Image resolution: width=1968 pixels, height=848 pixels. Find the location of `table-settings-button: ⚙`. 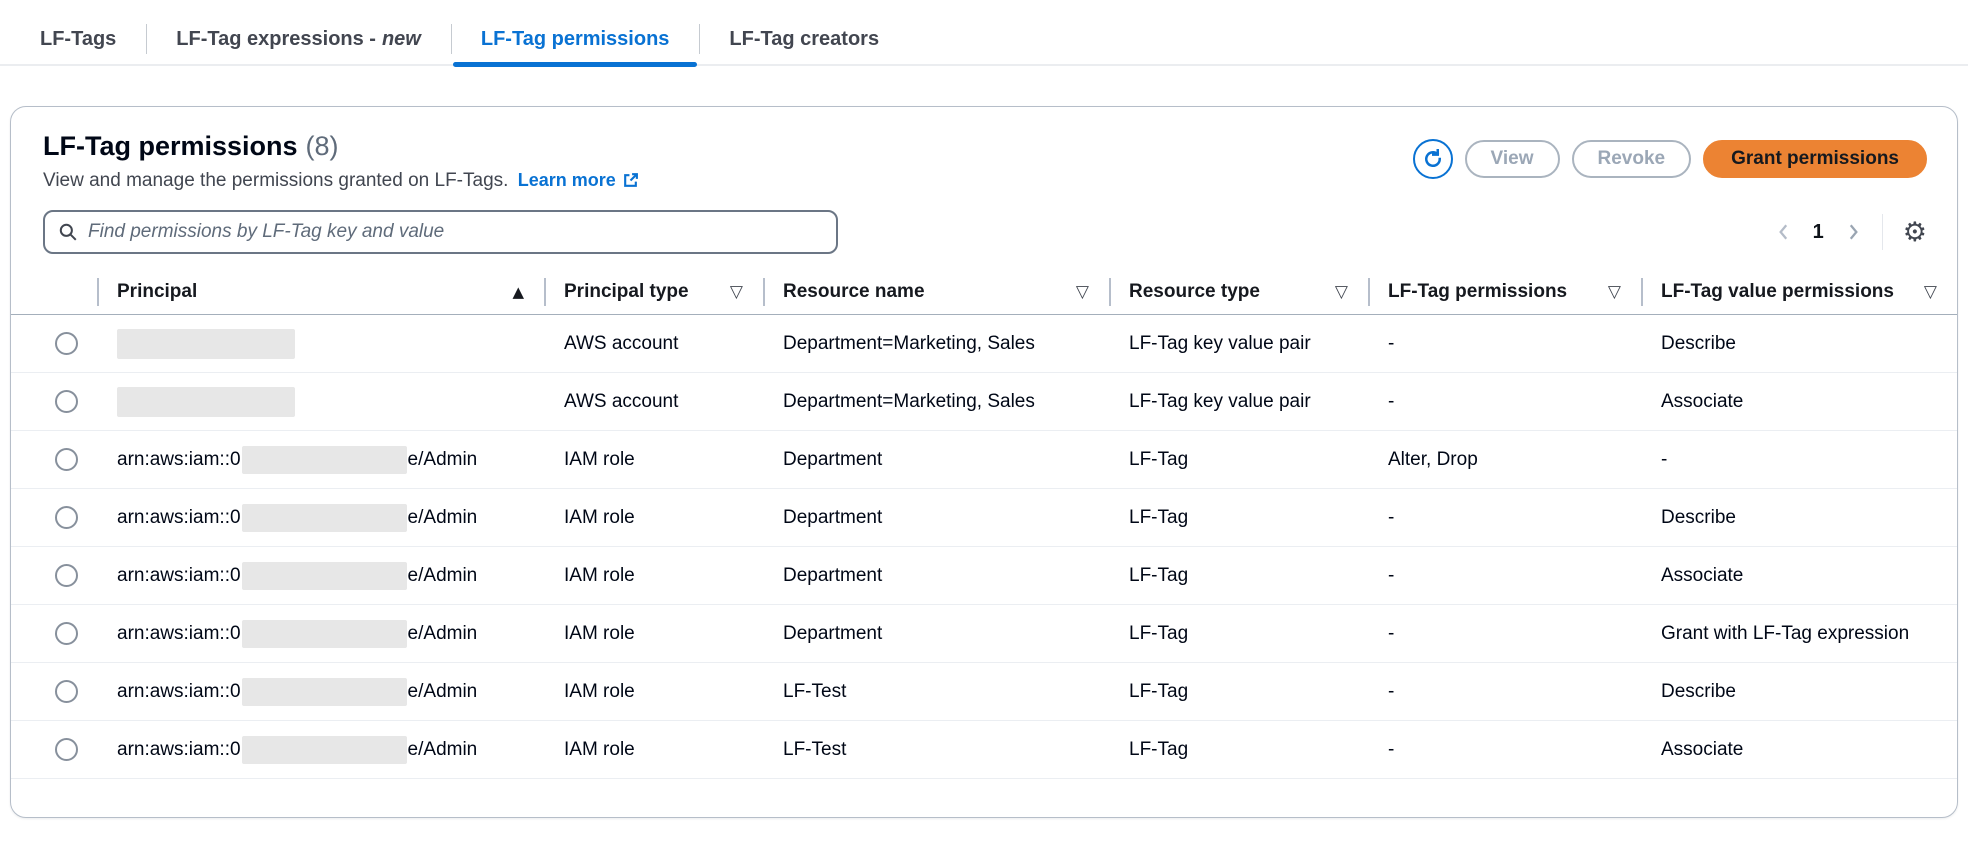

table-settings-button: ⚙ is located at coordinates (1915, 232).